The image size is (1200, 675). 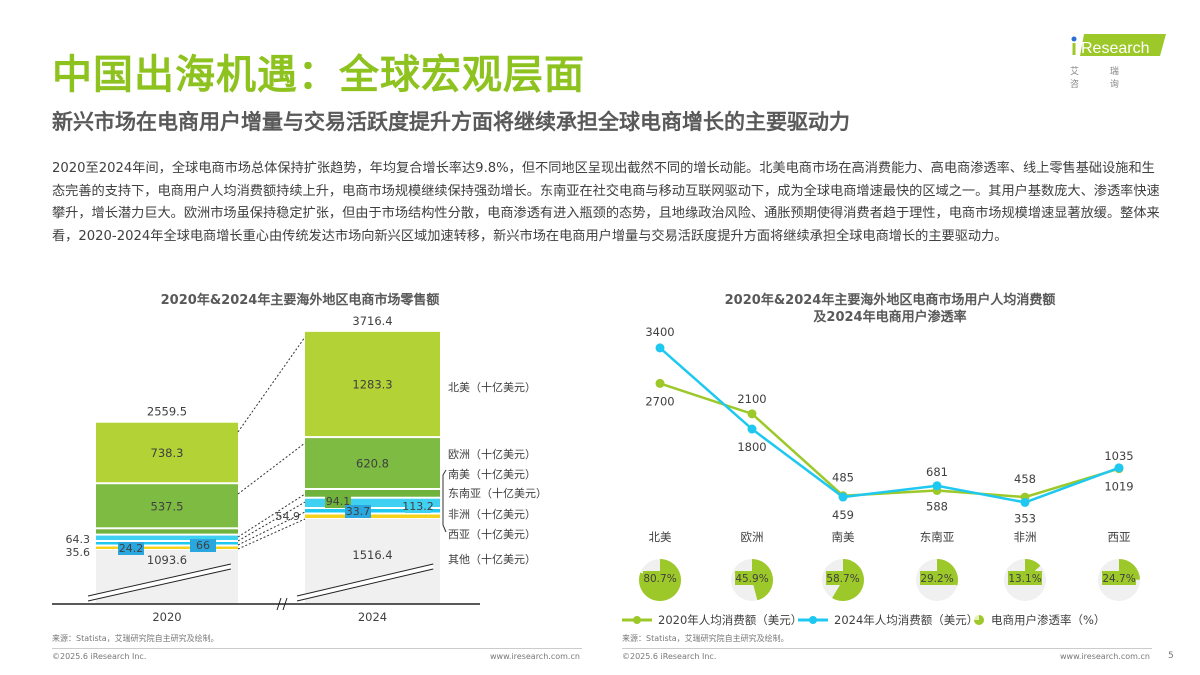 I want to click on bar-value-label: 1516.4, so click(x=372, y=555).